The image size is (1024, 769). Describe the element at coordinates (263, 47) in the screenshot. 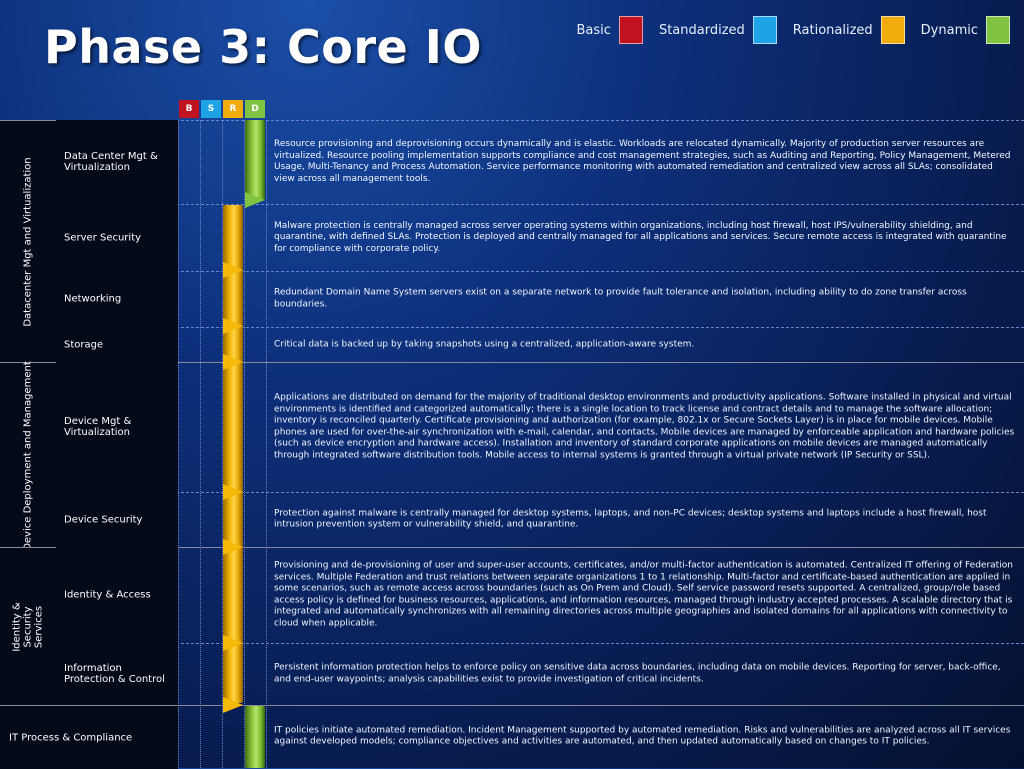

I see `page-title: Phase 3: Core IO` at that location.